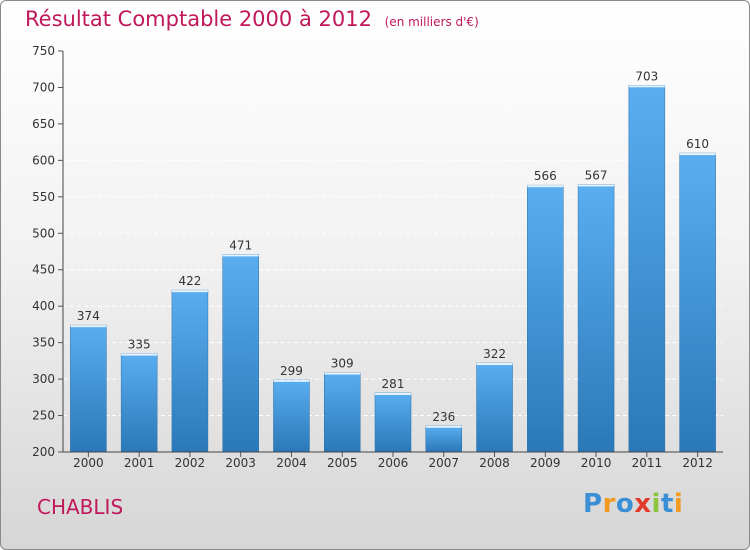 This screenshot has height=550, width=750. Describe the element at coordinates (342, 463) in the screenshot. I see `x-tick-label-2005: 2005` at that location.